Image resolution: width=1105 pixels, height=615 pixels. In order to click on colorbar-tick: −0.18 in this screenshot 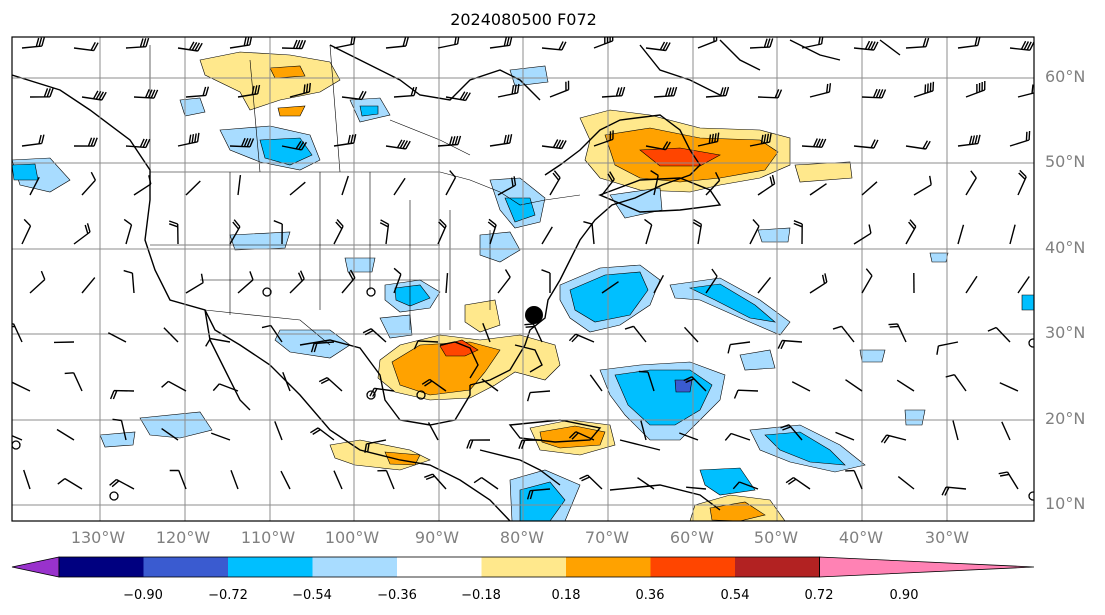, I will do `click(481, 595)`.